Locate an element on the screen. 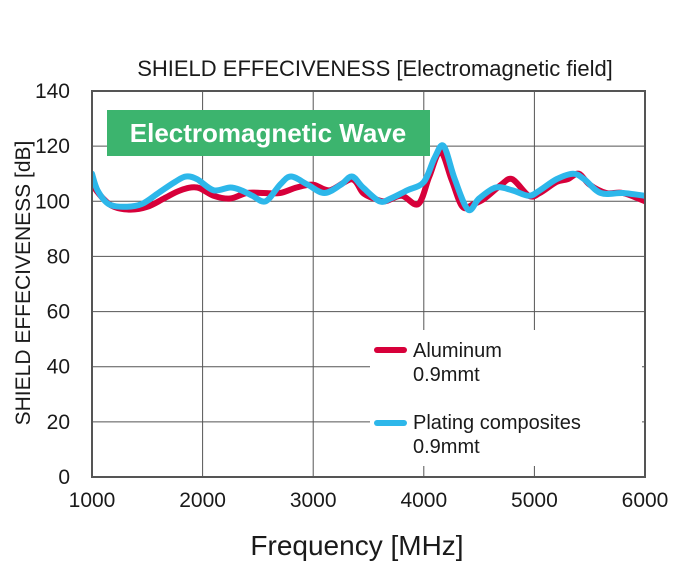 This screenshot has height=586, width=684. badge: Electromagnetic Wave is located at coordinates (268, 133).